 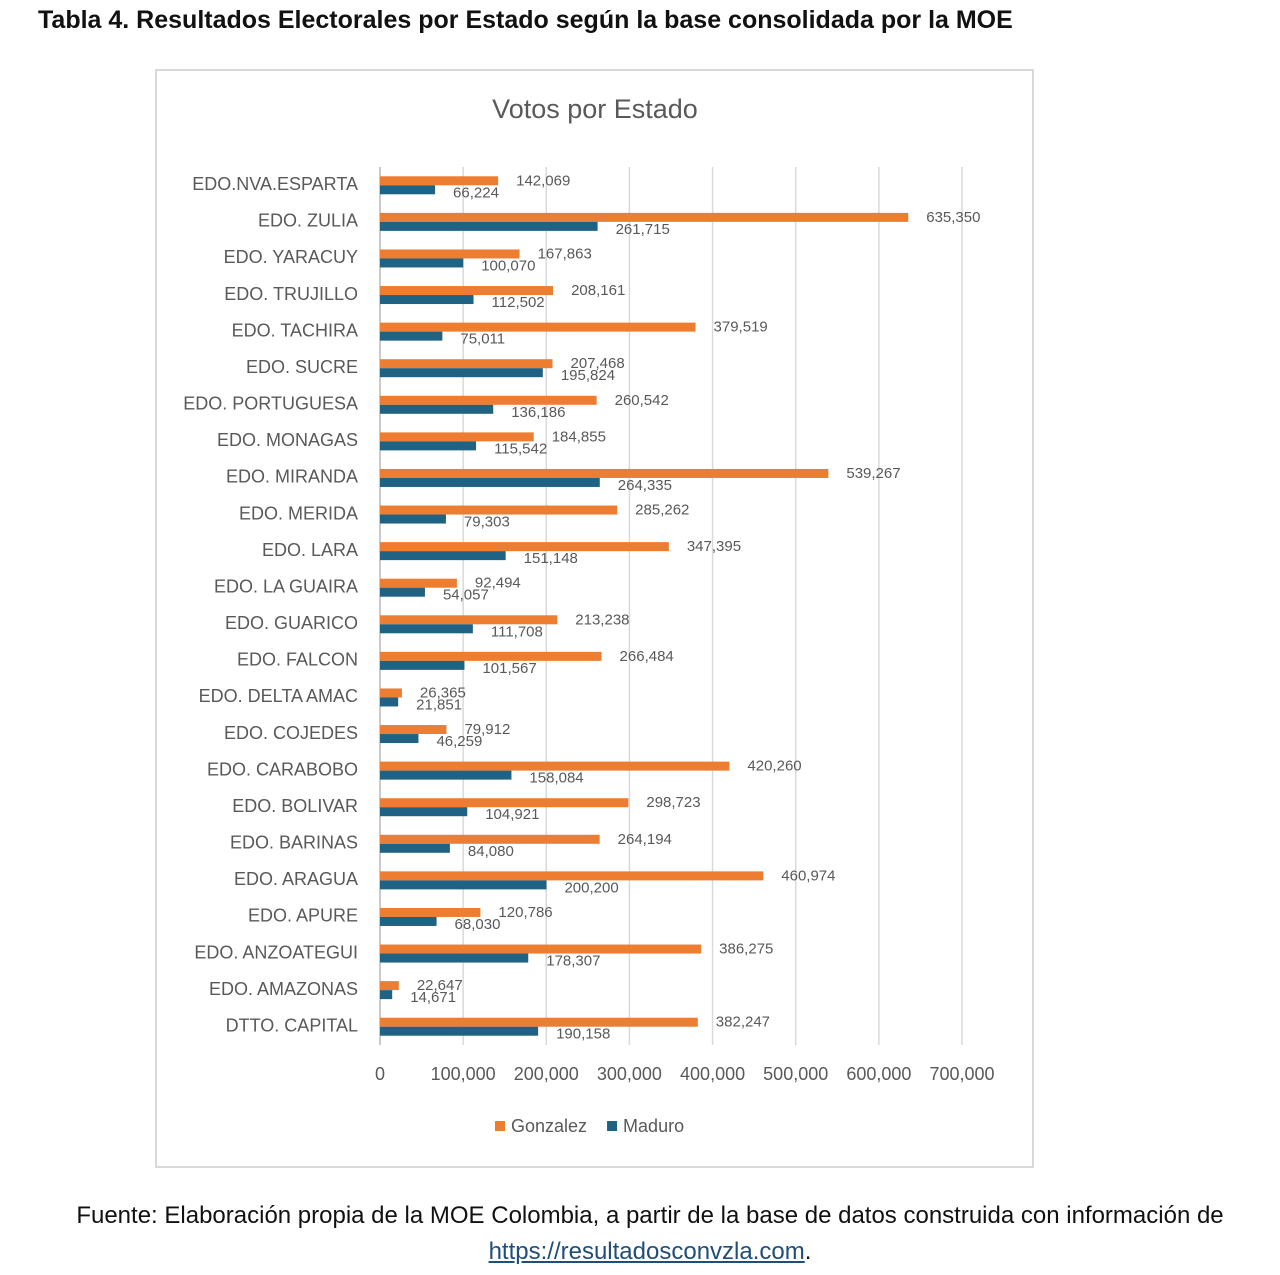 I want to click on value-label: 79,303, so click(x=487, y=522).